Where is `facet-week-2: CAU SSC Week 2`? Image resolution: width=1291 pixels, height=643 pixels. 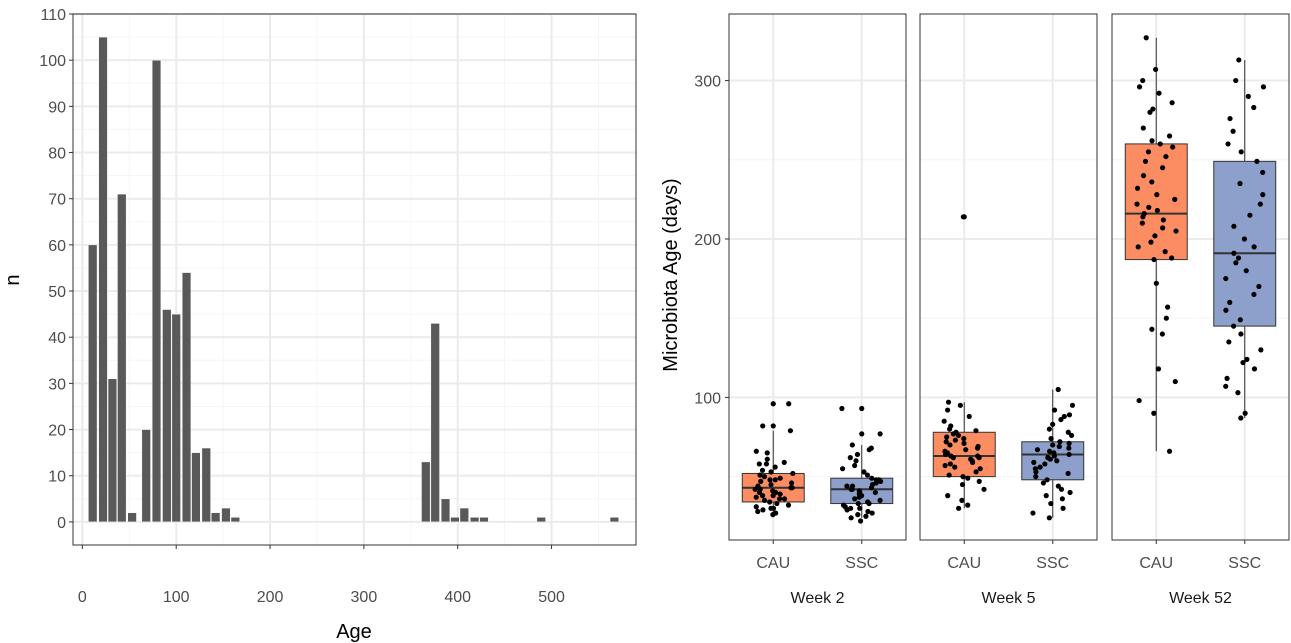
facet-week-2: CAU SSC Week 2 is located at coordinates (817, 310).